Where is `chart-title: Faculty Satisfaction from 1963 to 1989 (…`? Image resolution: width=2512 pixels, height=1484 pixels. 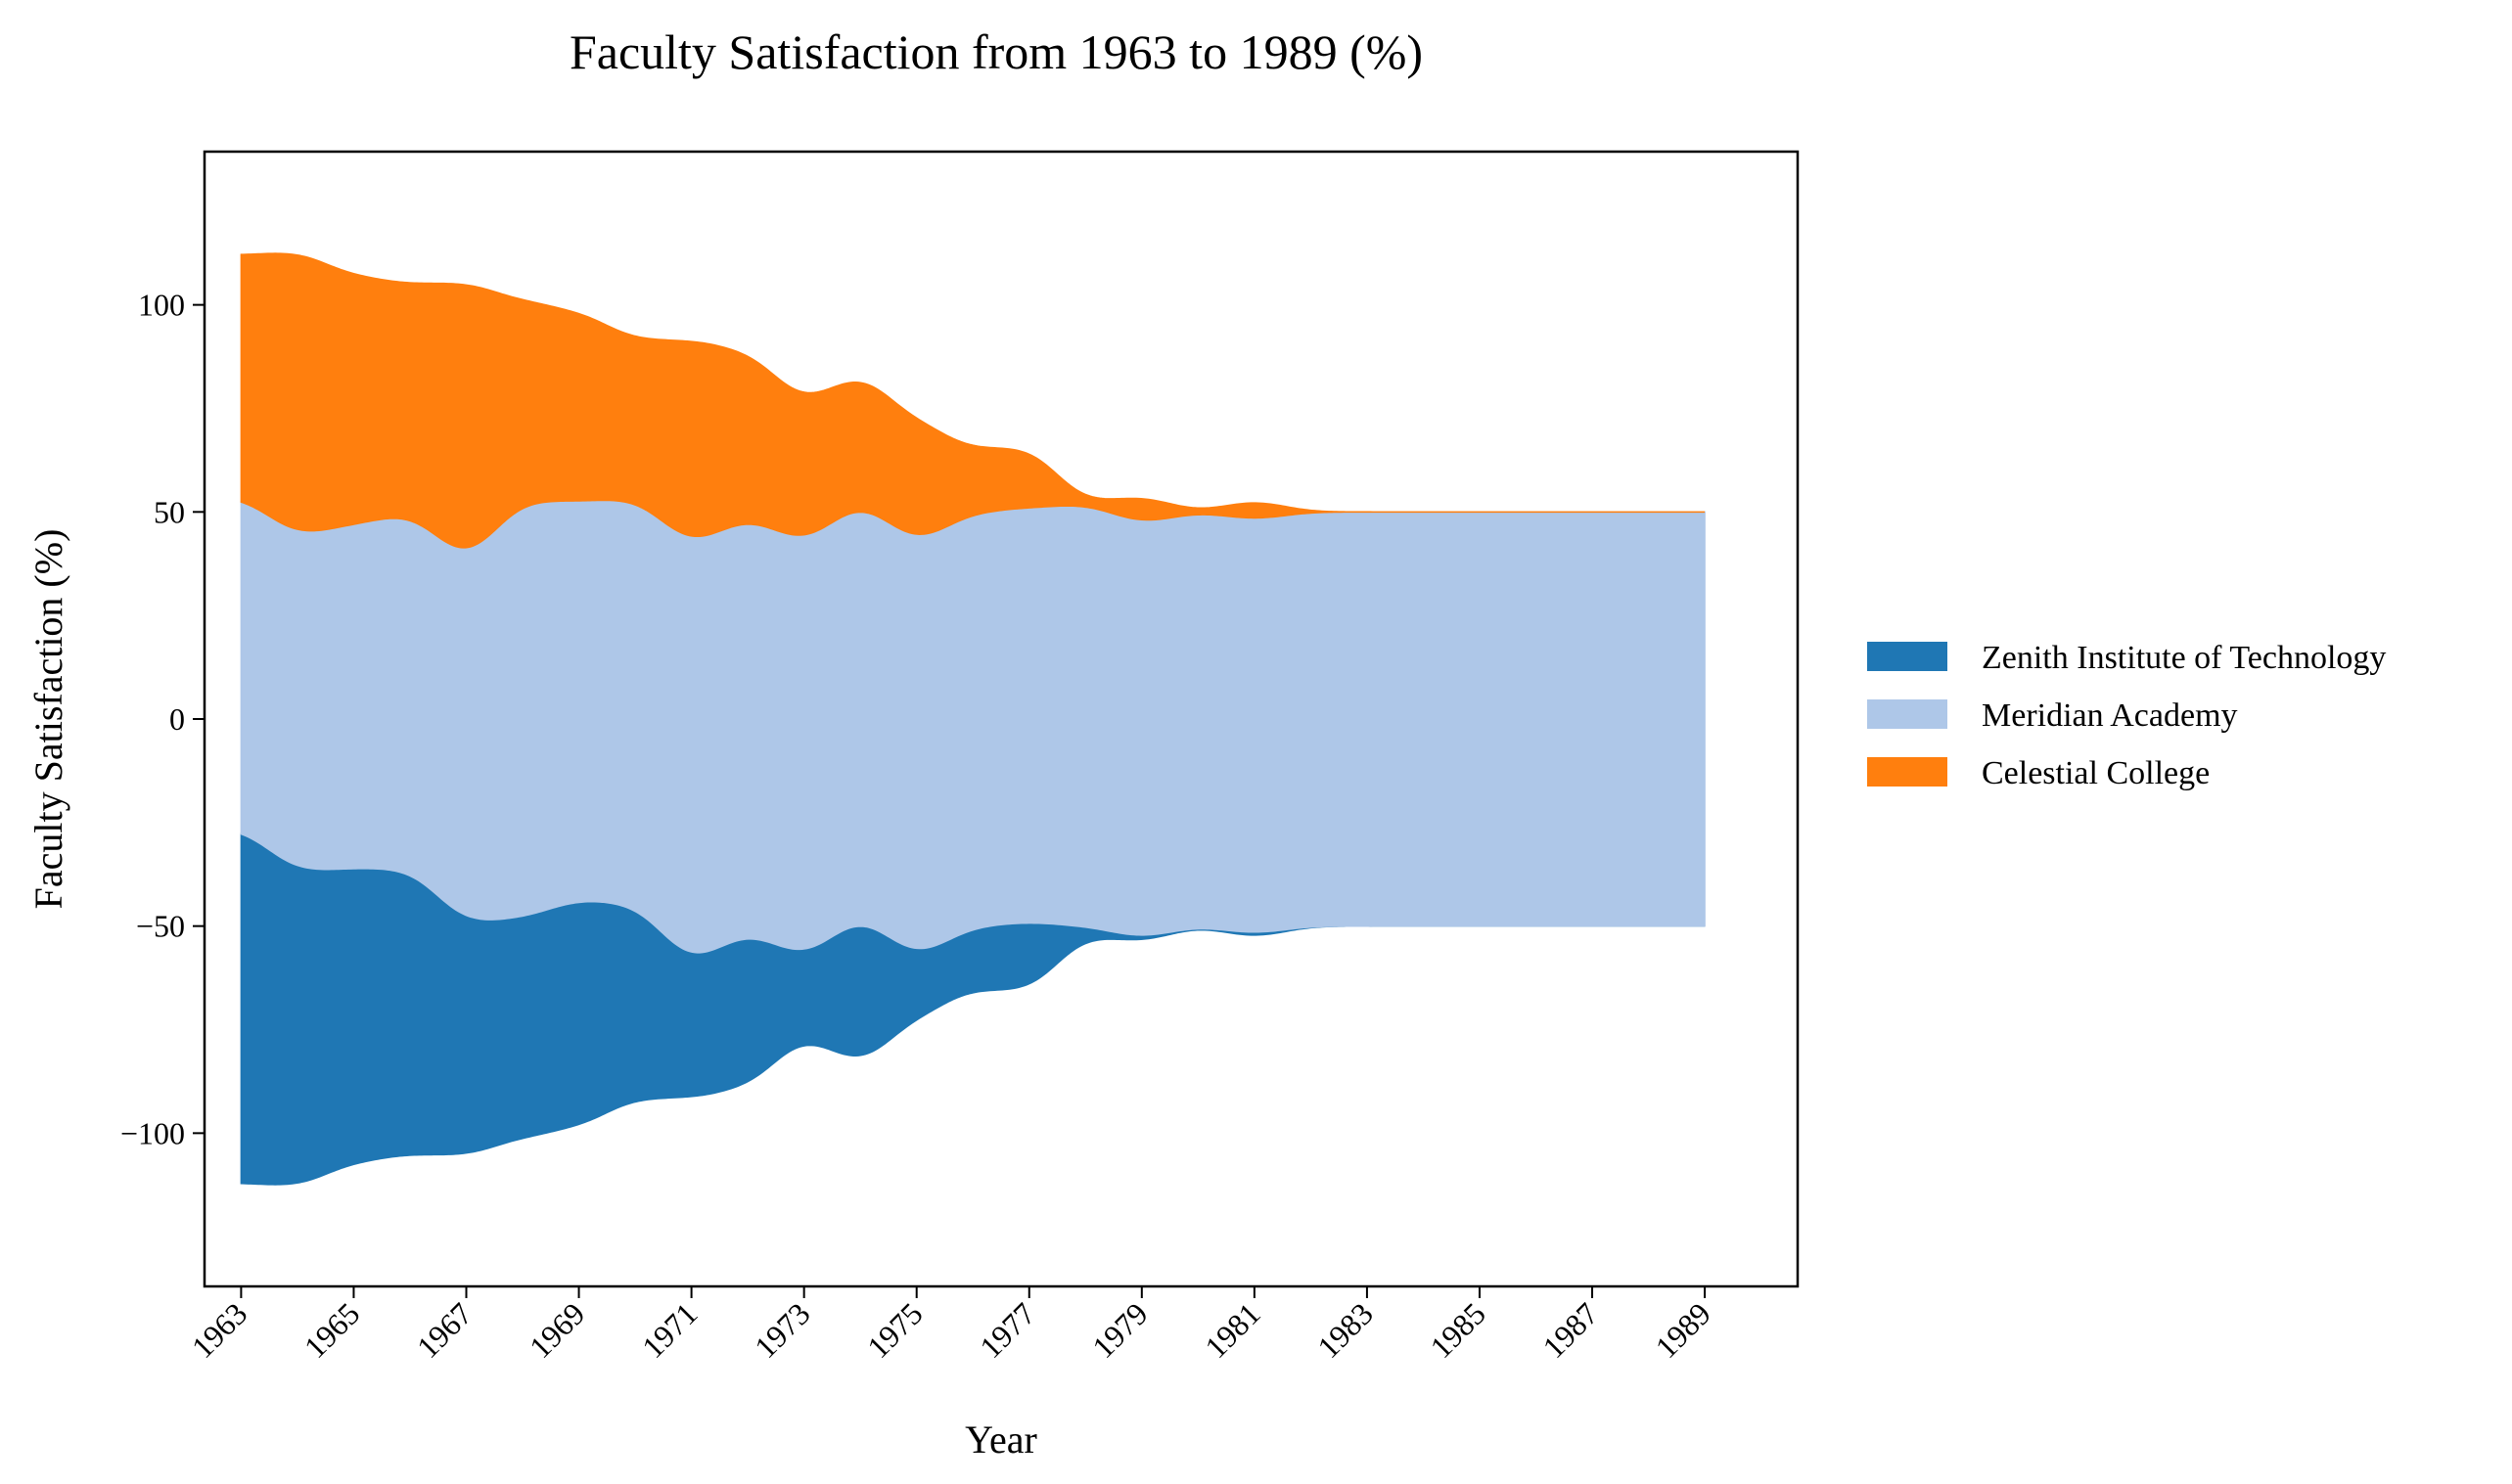 chart-title: Faculty Satisfaction from 1963 to 1989 (… is located at coordinates (996, 51).